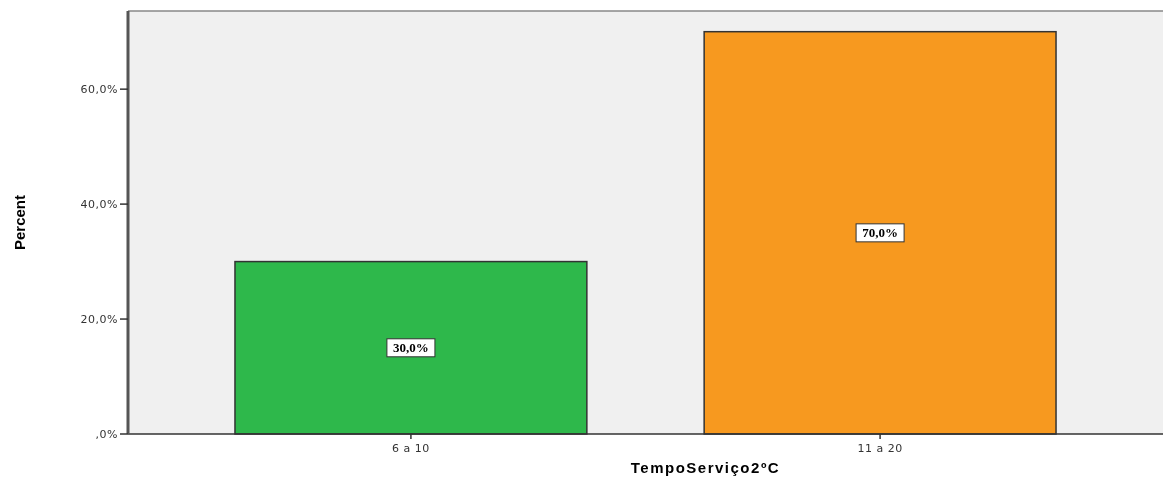  I want to click on y-tick-label: 60,0%, so click(99, 90).